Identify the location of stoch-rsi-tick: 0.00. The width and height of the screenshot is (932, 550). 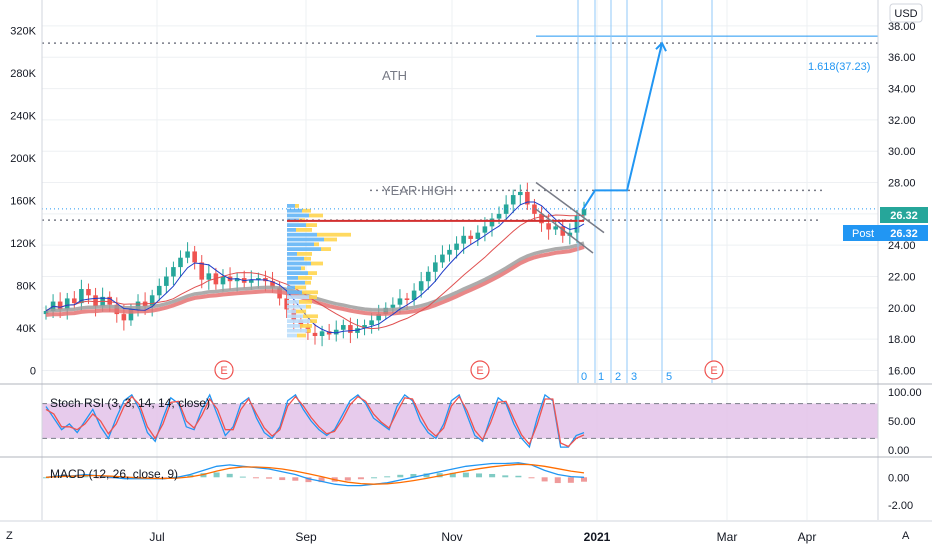
(898, 451).